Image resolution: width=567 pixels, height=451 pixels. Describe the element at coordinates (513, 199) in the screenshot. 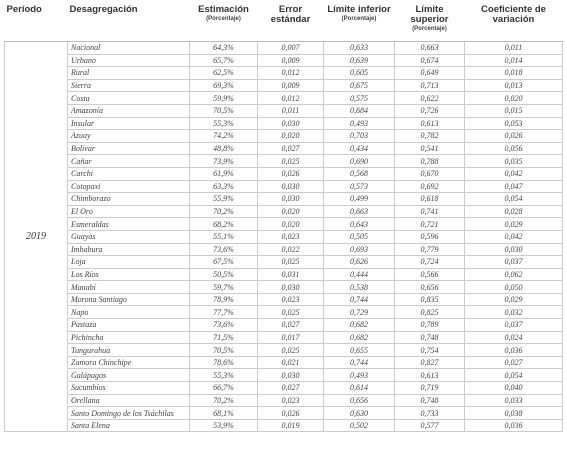

I see `value-cell: 0,054` at that location.